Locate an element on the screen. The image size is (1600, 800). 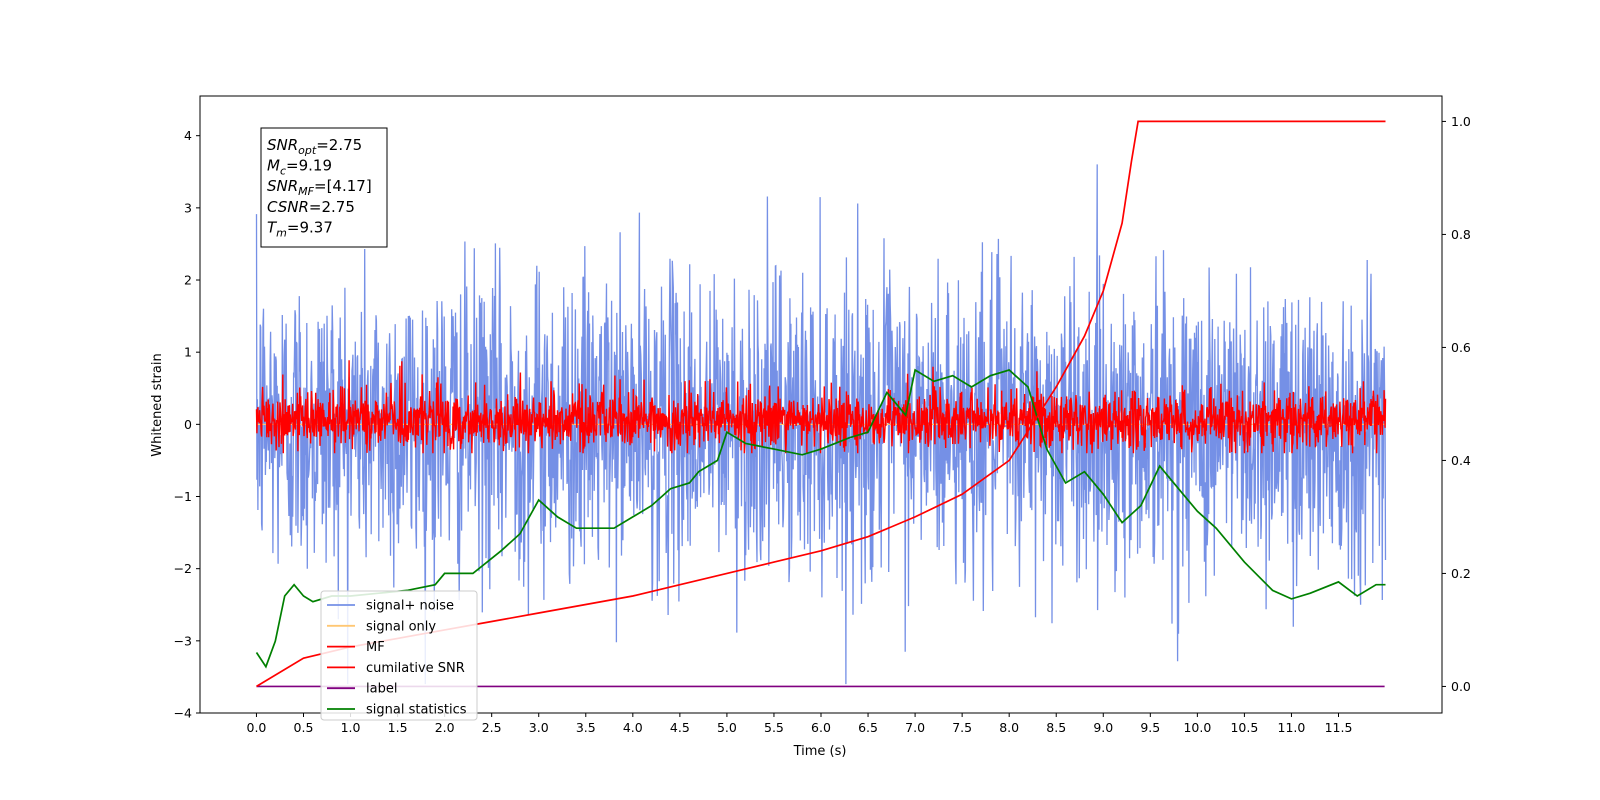
annotation-line: CSNR=2.75 is located at coordinates (311, 207).